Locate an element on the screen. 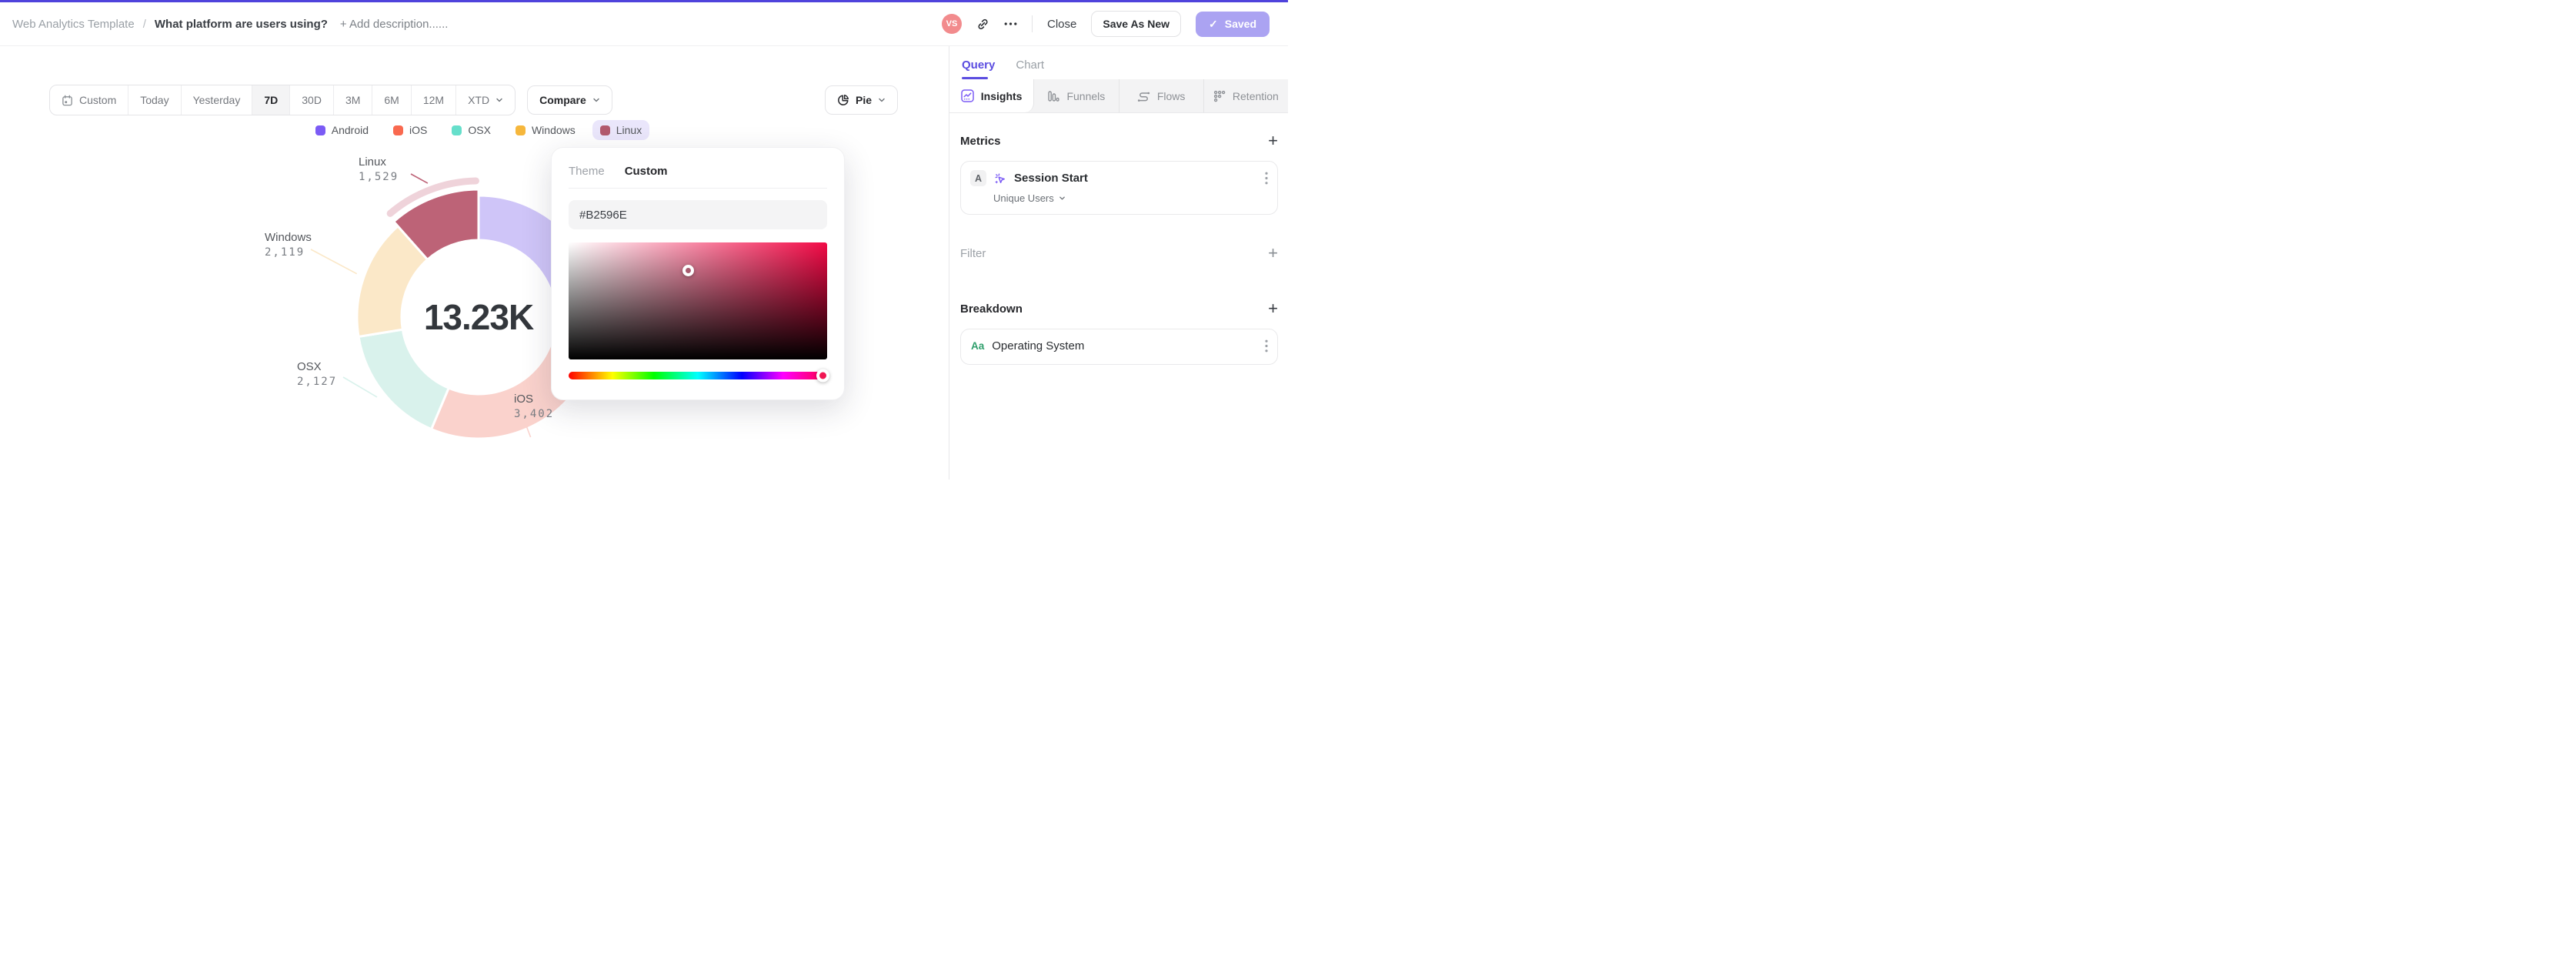 The width and height of the screenshot is (2576, 959). slice-osx is located at coordinates (403, 379).